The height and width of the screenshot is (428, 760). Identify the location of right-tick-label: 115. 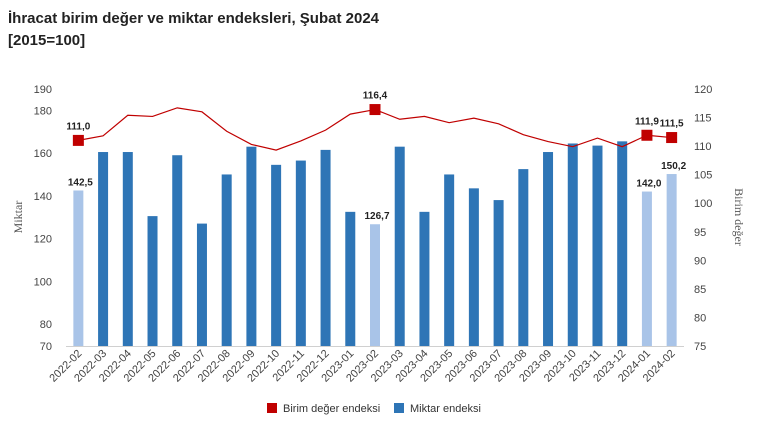
(703, 119).